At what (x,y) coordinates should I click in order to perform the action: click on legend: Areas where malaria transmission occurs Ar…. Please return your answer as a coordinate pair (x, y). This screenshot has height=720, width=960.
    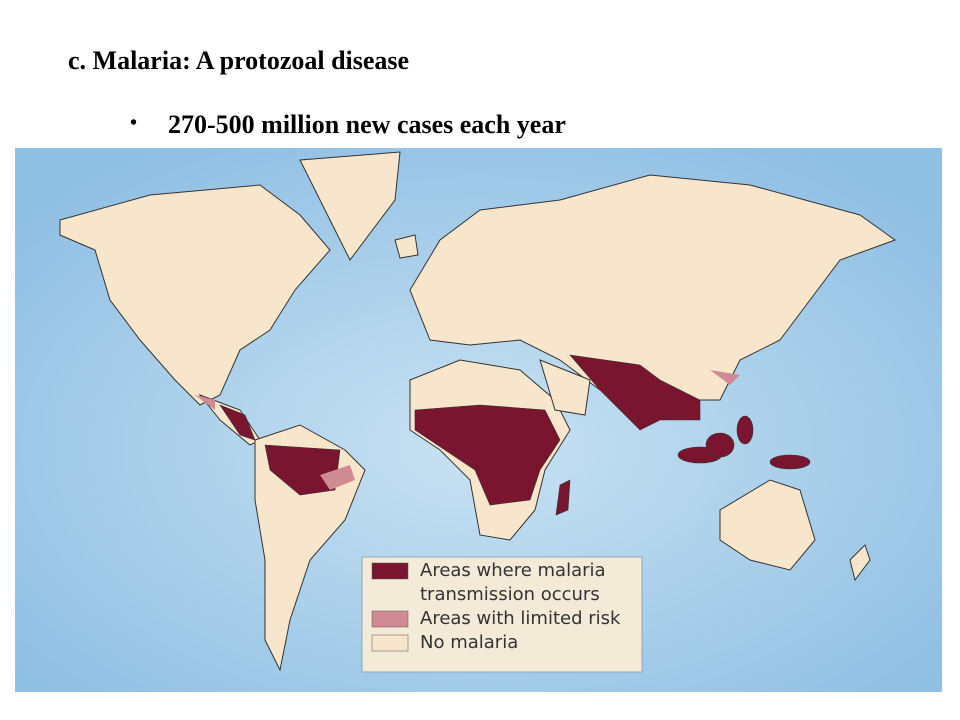
    Looking at the image, I should click on (496, 606).